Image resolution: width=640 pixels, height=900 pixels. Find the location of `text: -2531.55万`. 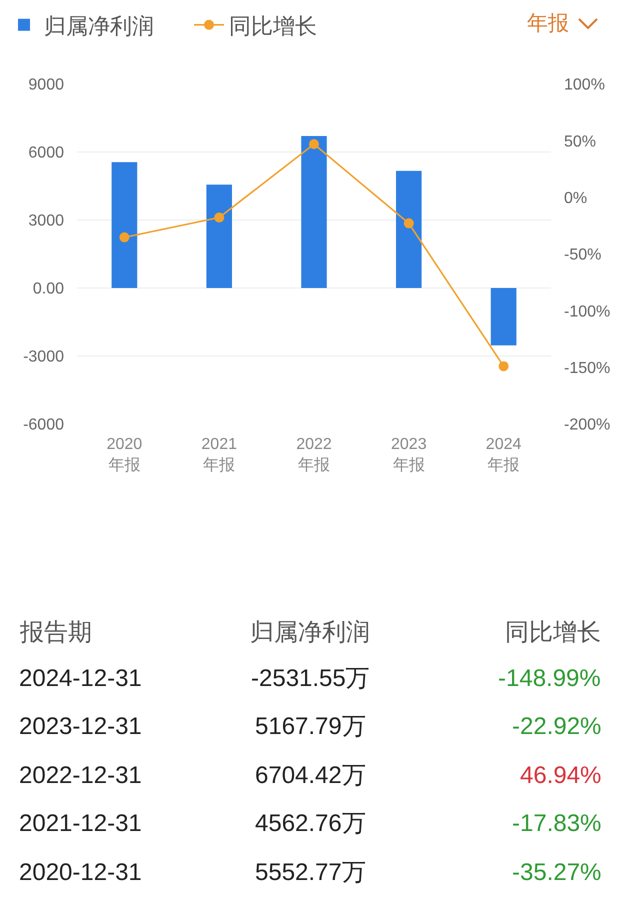

text: -2531.55万 is located at coordinates (310, 678).